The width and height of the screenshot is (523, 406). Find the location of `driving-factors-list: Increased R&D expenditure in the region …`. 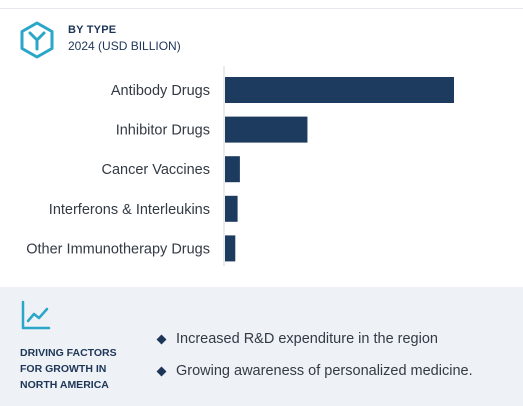

driving-factors-list: Increased R&D expenditure in the region … is located at coordinates (314, 355).